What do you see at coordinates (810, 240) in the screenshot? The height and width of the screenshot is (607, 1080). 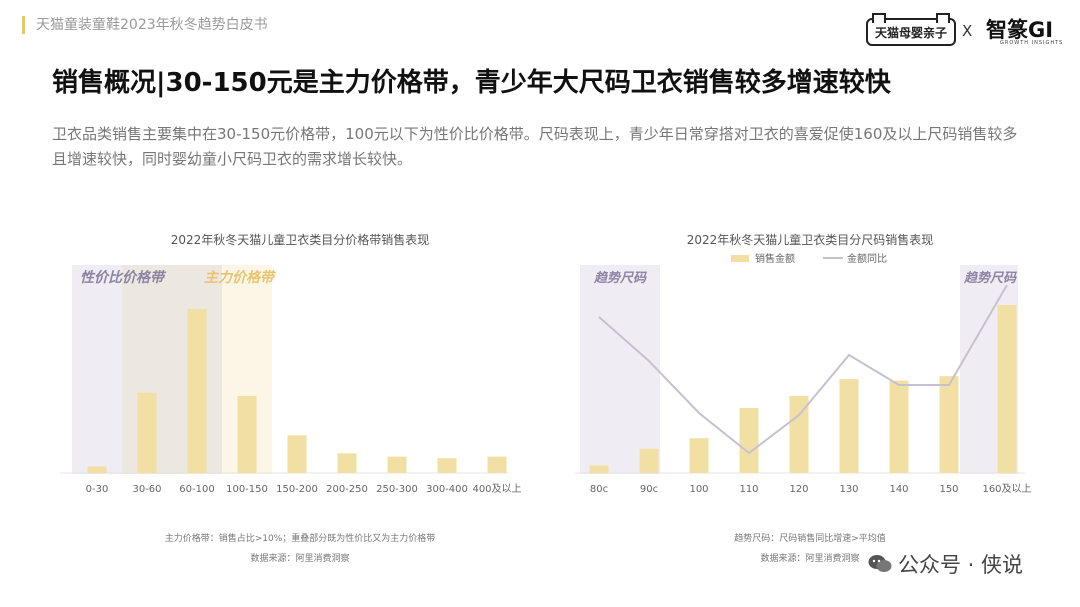 I see `chart2-title: 2022年秋冬天猫儿童卫衣类目分尺码销售表现` at bounding box center [810, 240].